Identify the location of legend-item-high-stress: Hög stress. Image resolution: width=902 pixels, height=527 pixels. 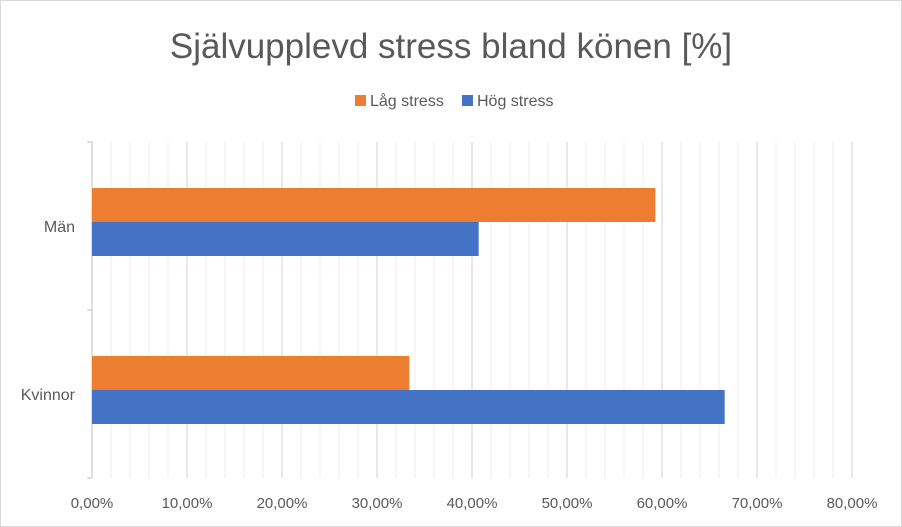
(507, 101).